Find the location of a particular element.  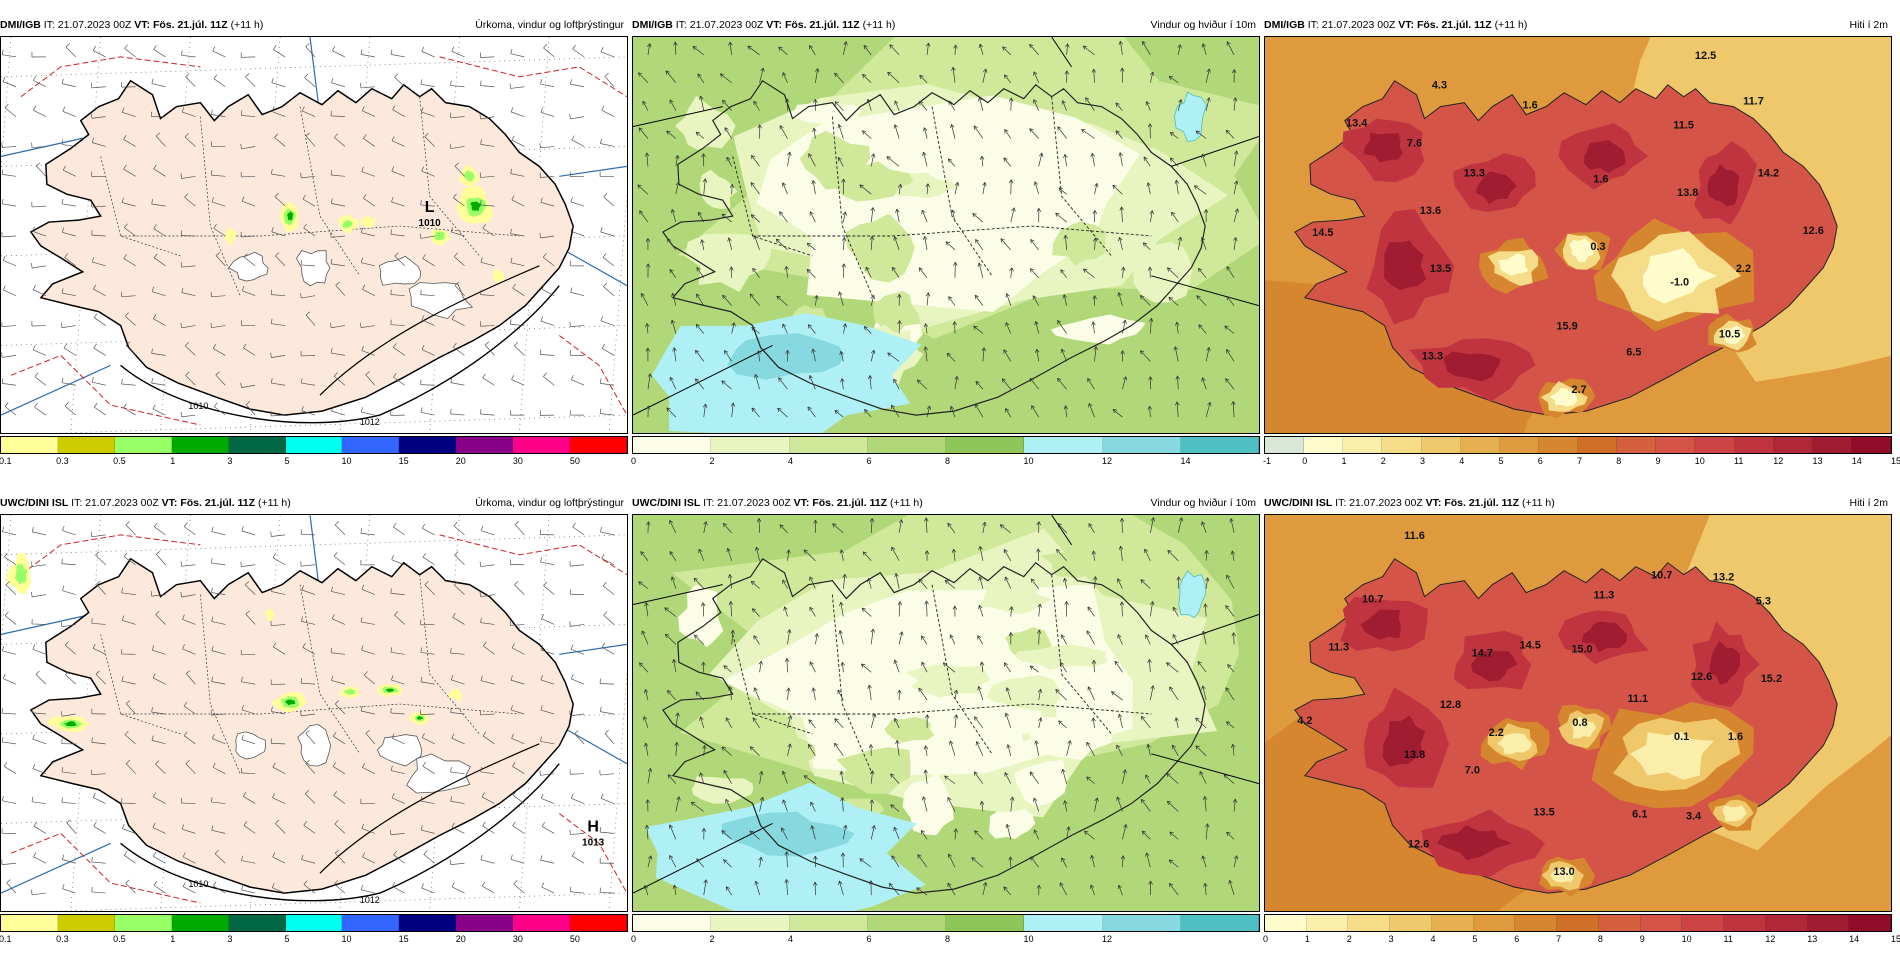

scale-tick-label: 14 is located at coordinates (1186, 461).